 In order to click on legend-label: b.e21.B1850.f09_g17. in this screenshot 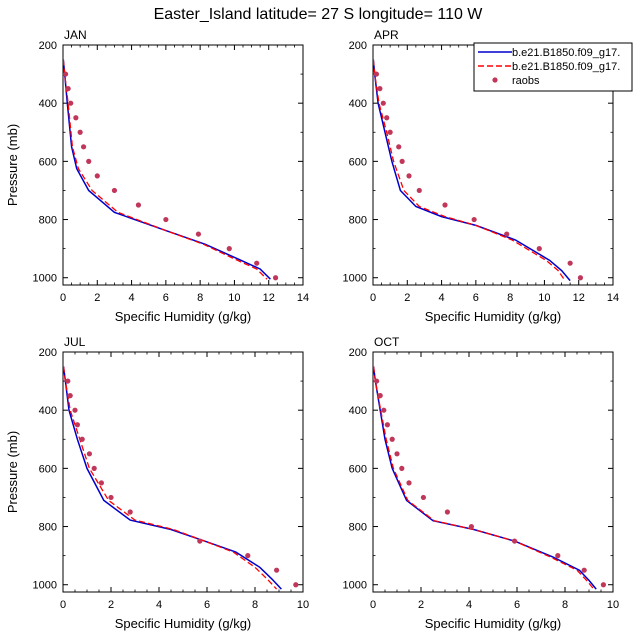, I will do `click(566, 67)`.